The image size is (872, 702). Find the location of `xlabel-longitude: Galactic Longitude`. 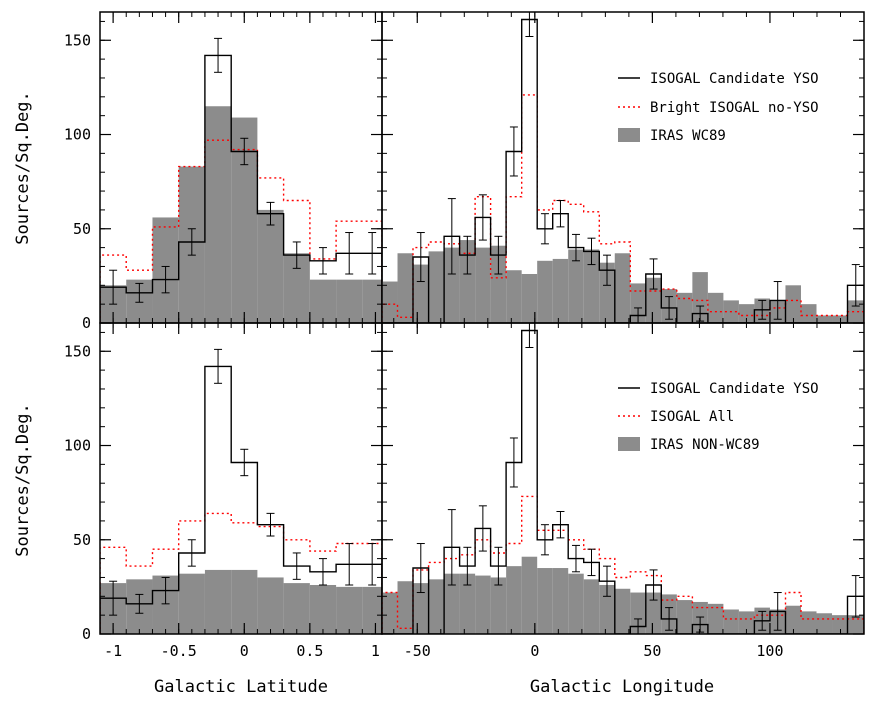

xlabel-longitude: Galactic Longitude is located at coordinates (622, 687).